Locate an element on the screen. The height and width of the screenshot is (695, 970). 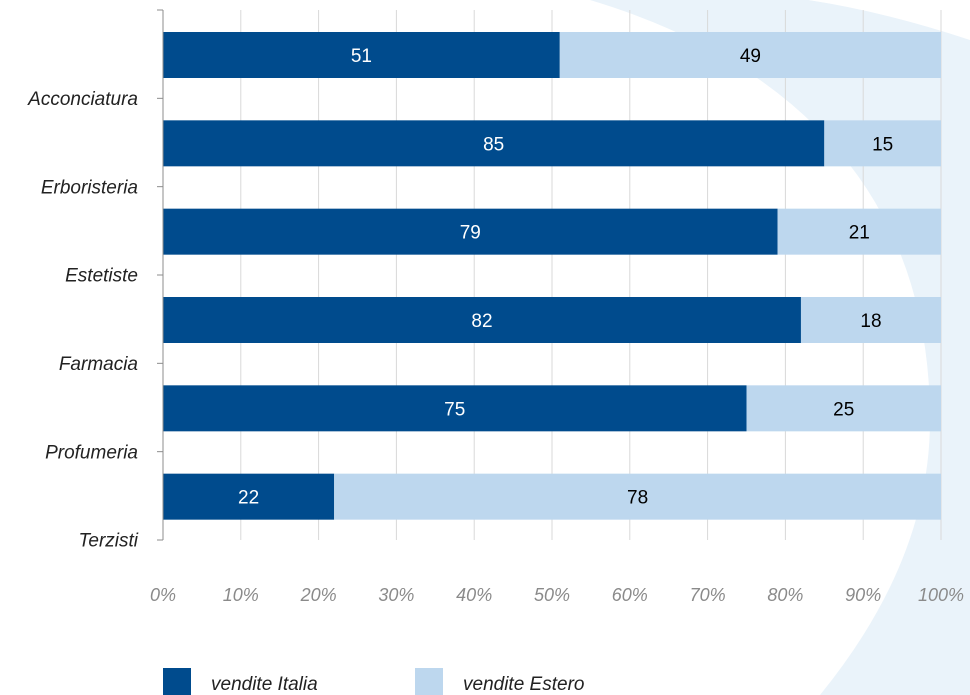
data-label: 82 is located at coordinates (481, 321).